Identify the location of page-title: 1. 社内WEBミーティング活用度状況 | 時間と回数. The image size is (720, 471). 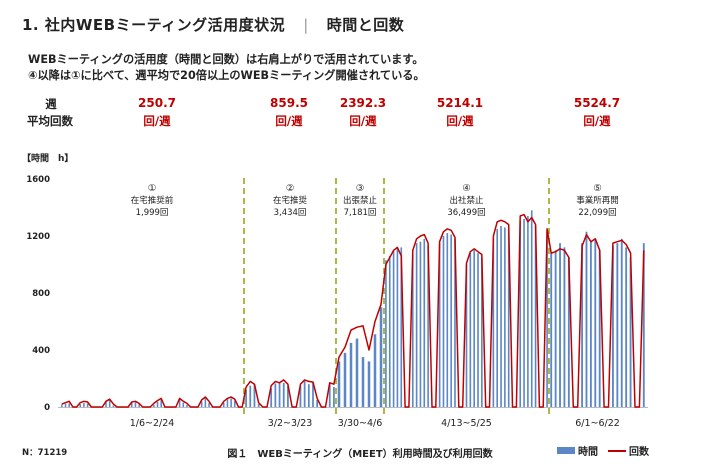
(213, 24).